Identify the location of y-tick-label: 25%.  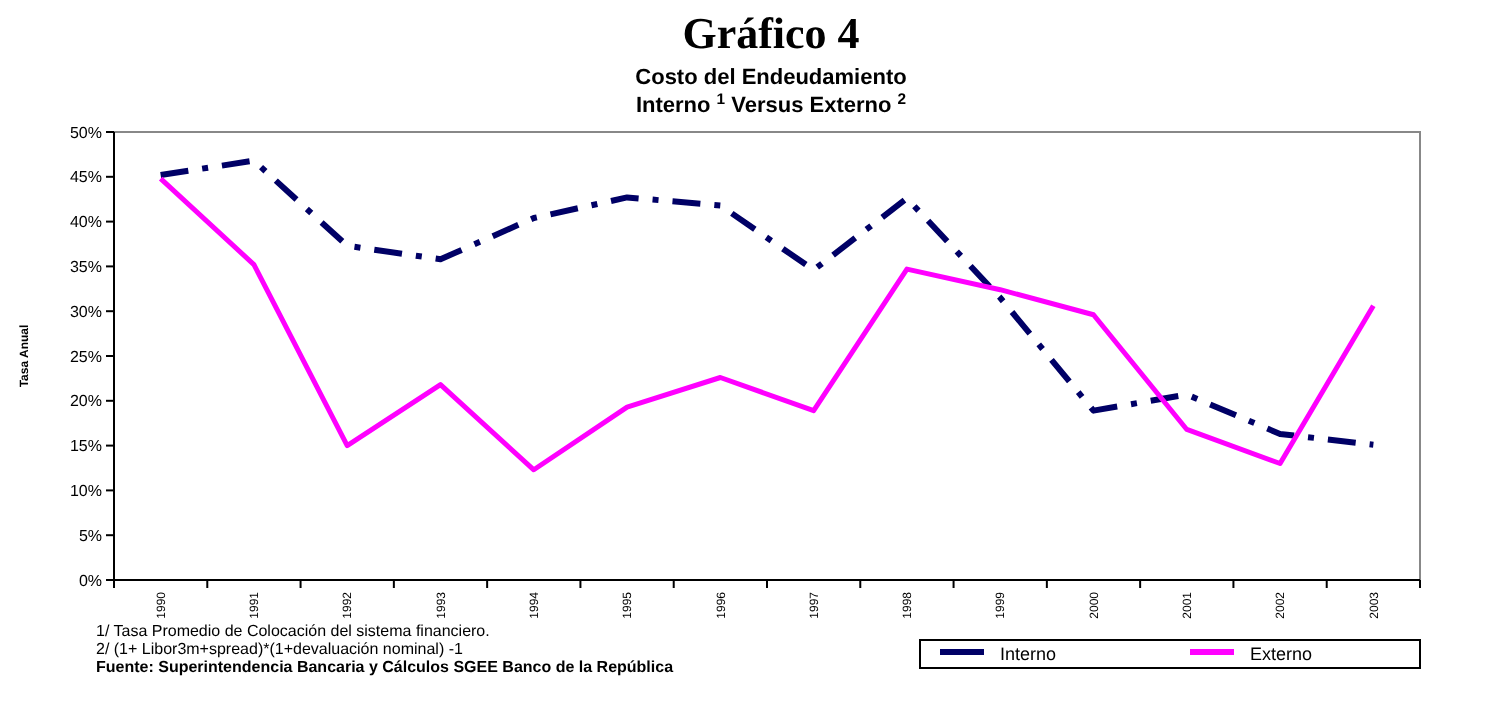
(85, 356).